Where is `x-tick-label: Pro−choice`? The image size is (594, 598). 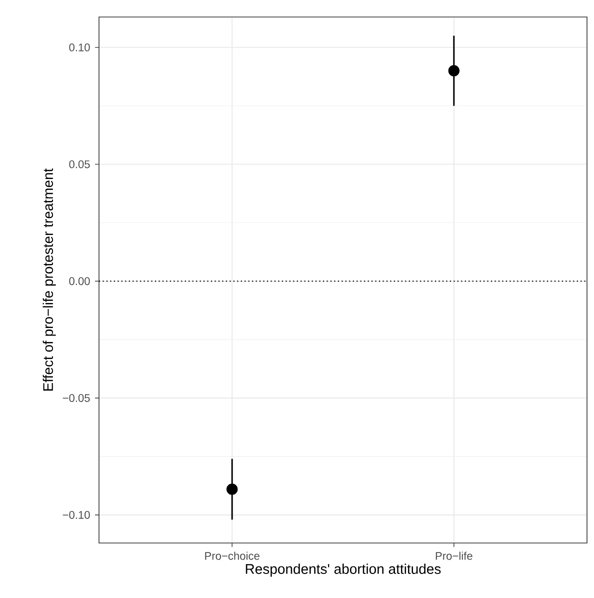 x-tick-label: Pro−choice is located at coordinates (232, 556).